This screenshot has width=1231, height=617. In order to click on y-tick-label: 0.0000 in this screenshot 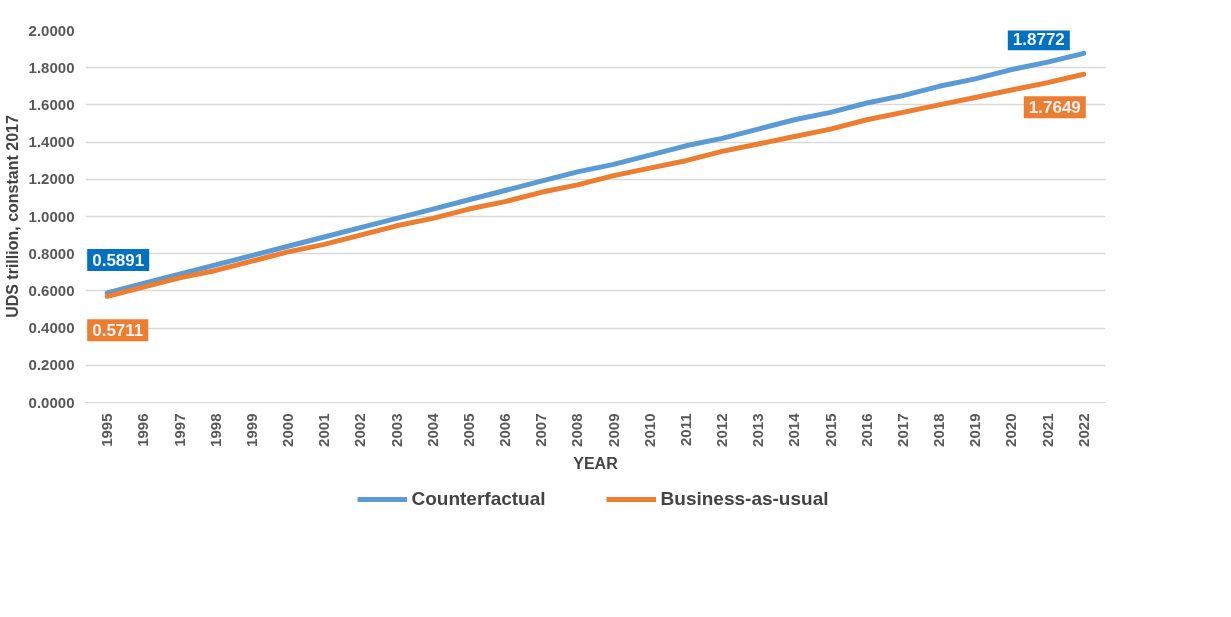, I will do `click(51, 402)`.